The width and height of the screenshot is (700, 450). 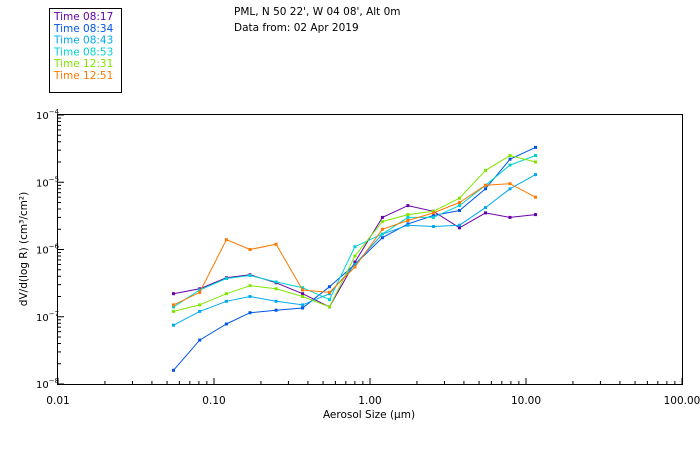 What do you see at coordinates (526, 401) in the screenshot?
I see `x-tick-label: 10.00` at bounding box center [526, 401].